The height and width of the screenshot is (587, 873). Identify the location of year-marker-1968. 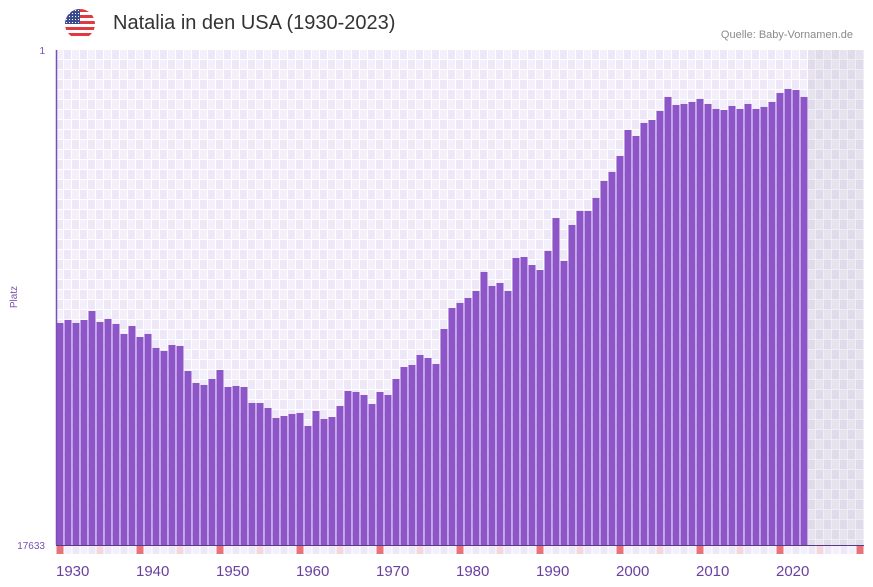
(364, 550).